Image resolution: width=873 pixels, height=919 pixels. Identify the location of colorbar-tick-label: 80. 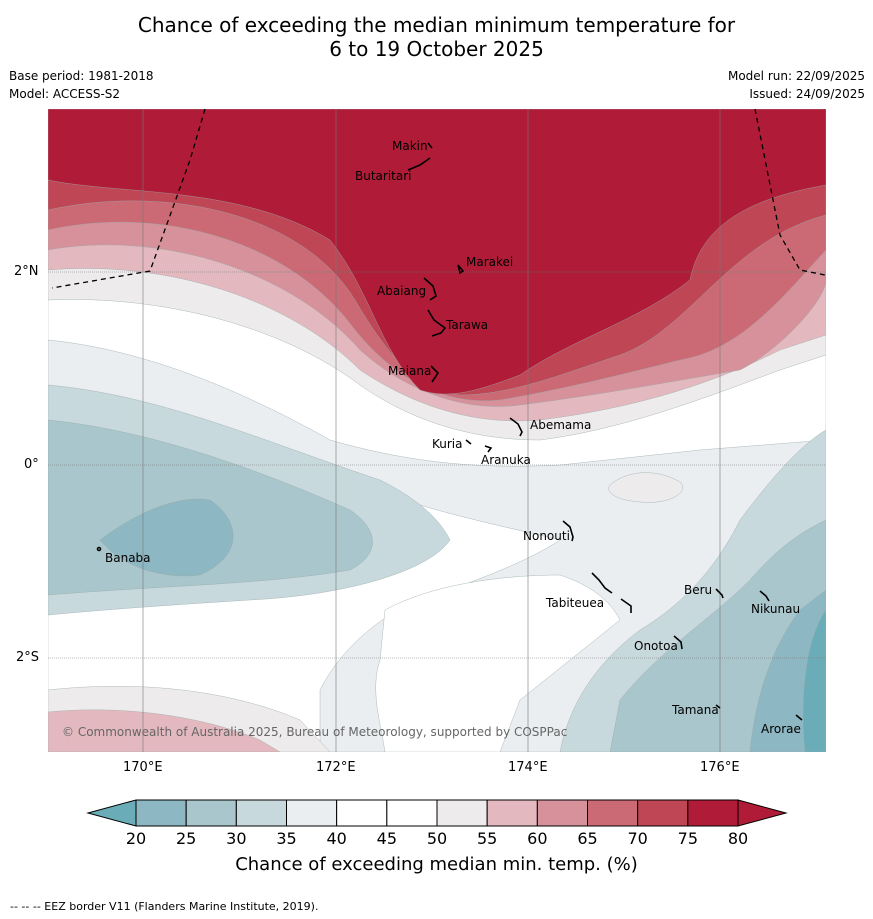
(738, 838).